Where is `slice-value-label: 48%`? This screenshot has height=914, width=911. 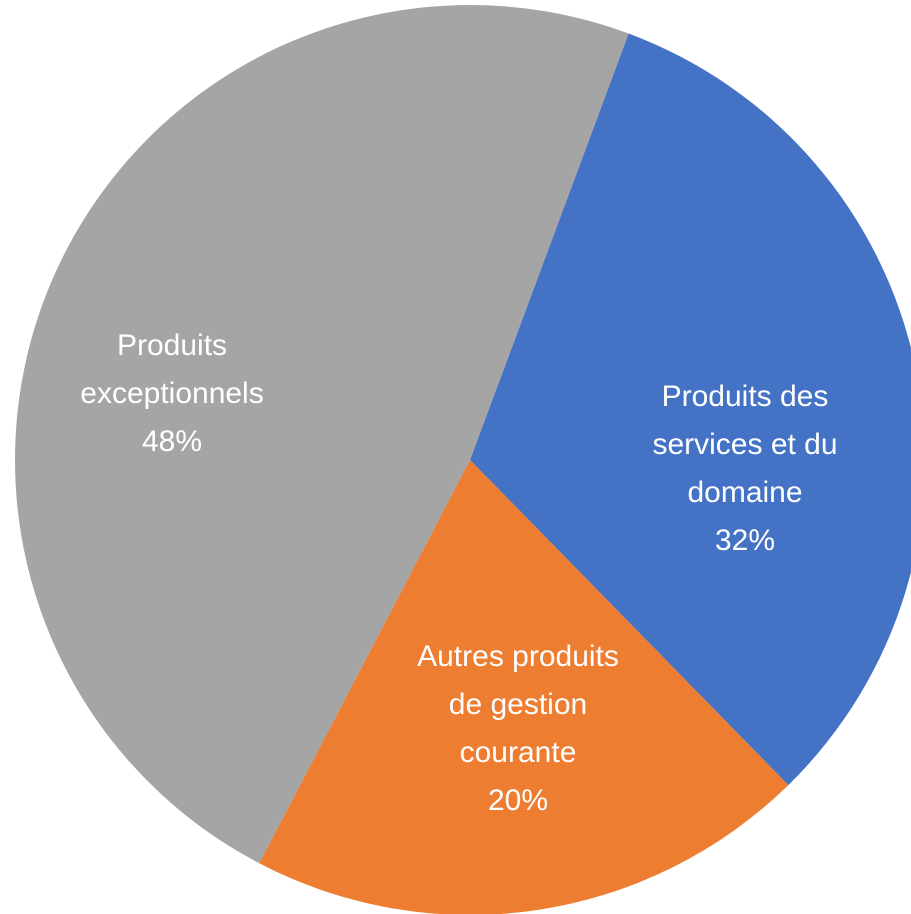 slice-value-label: 48% is located at coordinates (172, 441).